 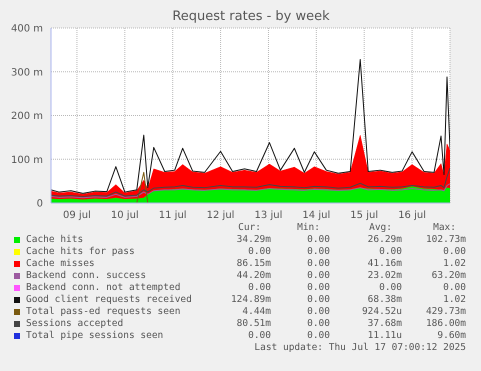 I want to click on text: 63.20m, so click(x=449, y=276).